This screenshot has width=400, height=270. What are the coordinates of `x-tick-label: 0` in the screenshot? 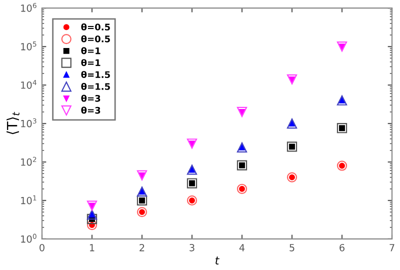 It's located at (42, 248).